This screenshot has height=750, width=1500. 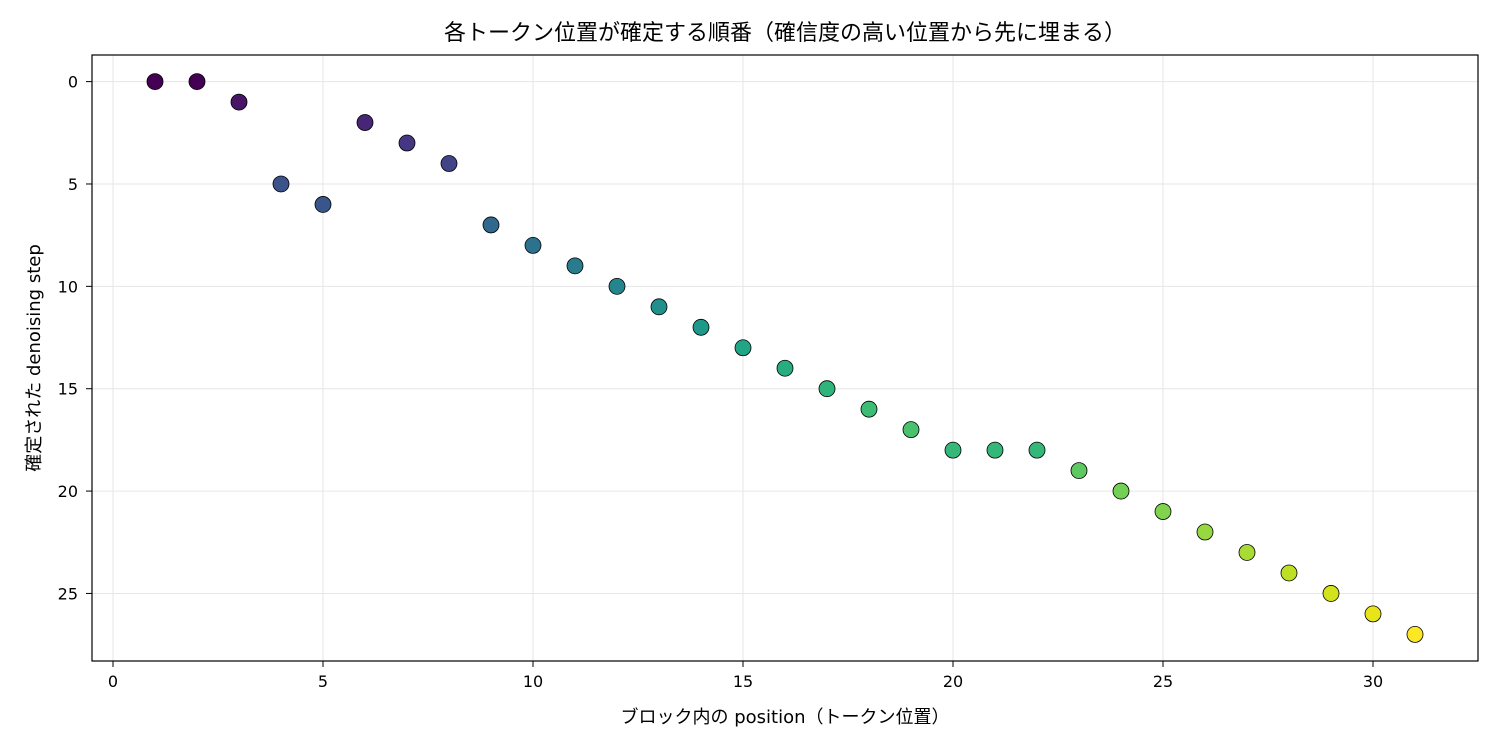 I want to click on x-axis-ticks: 0 5 10 15 20 25 30, so click(x=745, y=676).